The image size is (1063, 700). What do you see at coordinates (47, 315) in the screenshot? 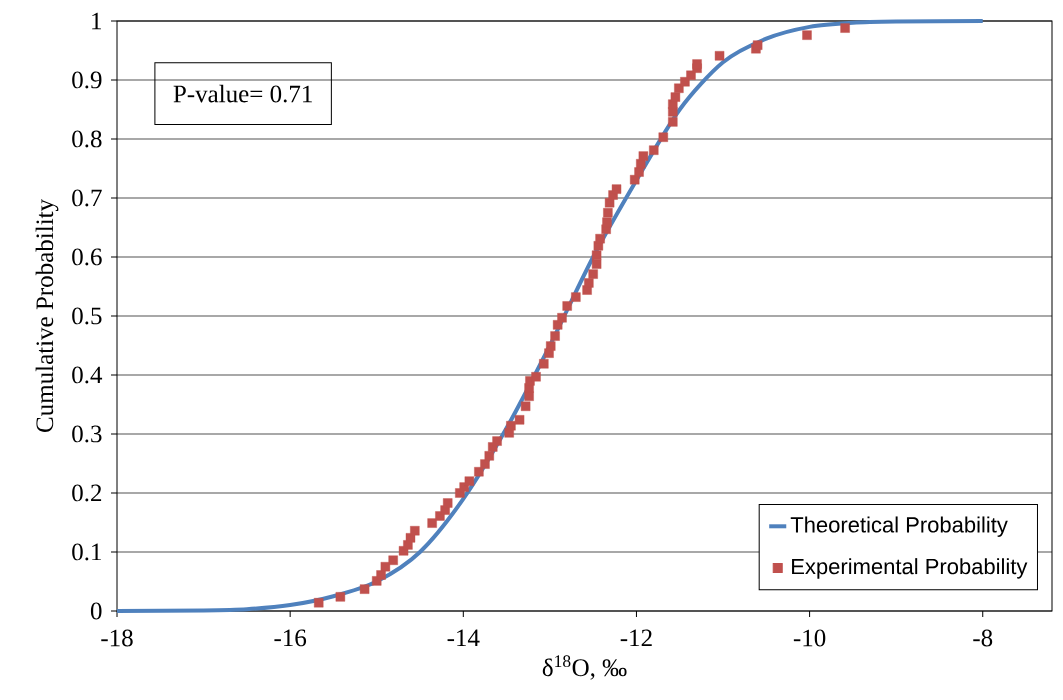
I see `y-axis-title: Cumulative Probability` at bounding box center [47, 315].